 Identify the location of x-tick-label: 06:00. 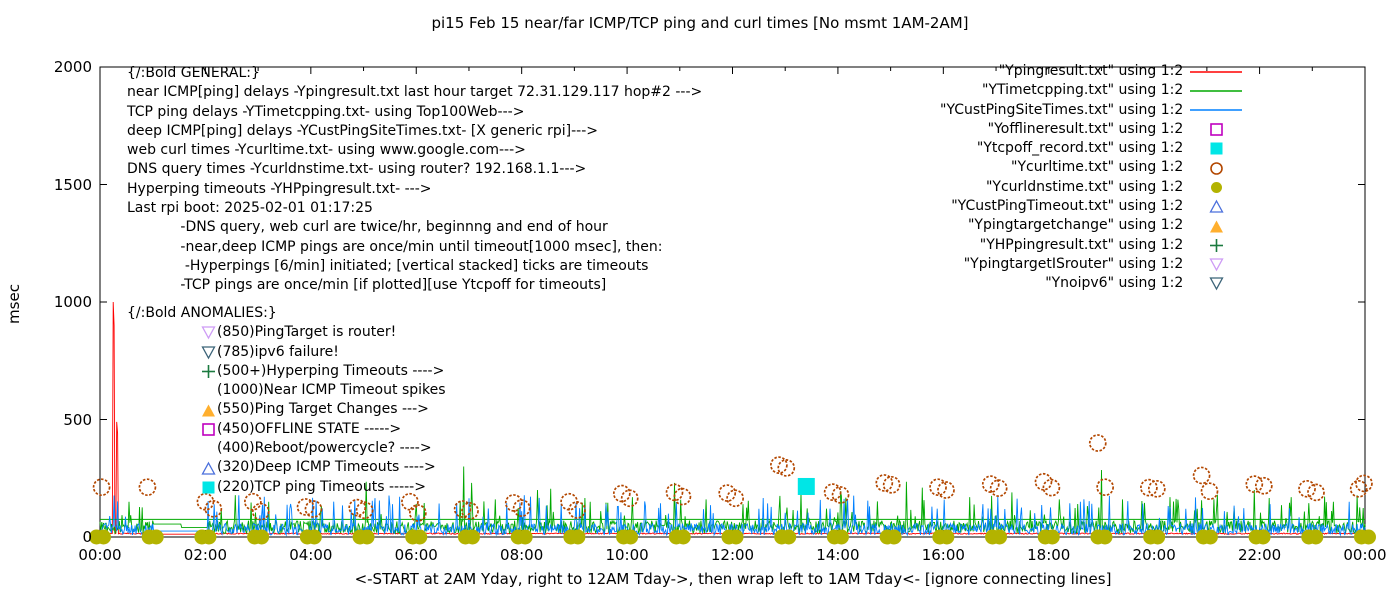
(416, 555).